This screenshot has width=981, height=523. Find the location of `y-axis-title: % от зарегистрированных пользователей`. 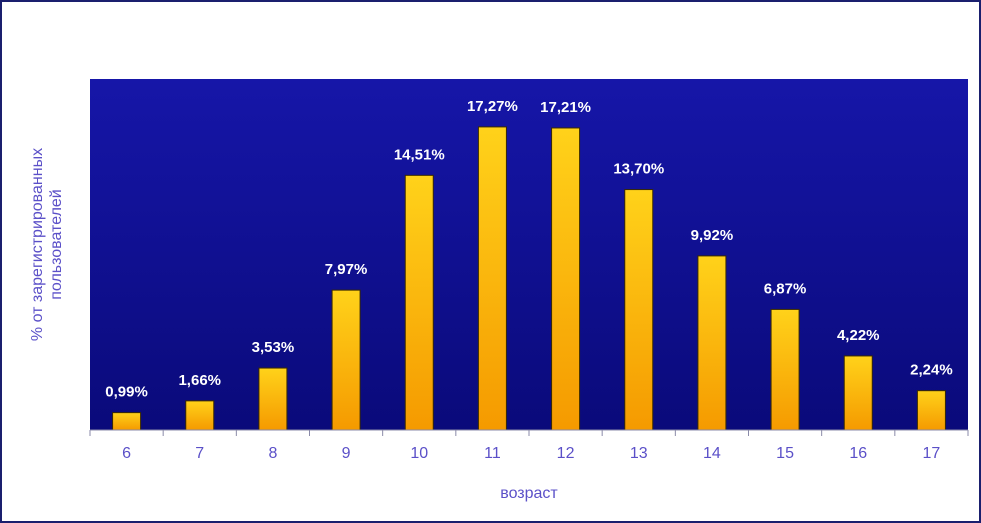

y-axis-title: % от зарегистрированных пользователей is located at coordinates (47, 244).